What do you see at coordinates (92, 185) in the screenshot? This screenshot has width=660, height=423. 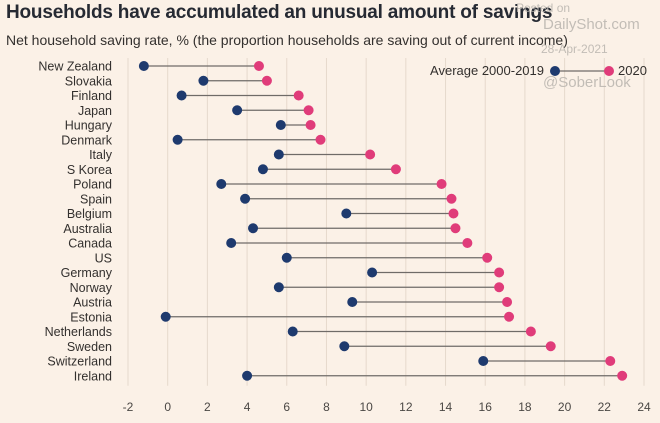 I see `category-label: Poland` at bounding box center [92, 185].